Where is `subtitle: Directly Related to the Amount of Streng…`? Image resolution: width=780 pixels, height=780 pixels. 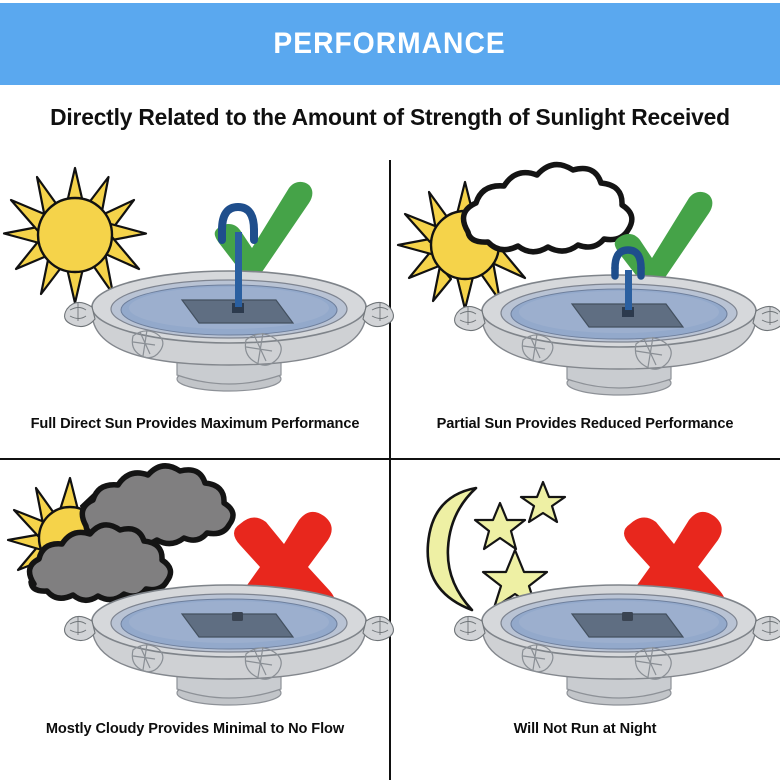
subtitle: Directly Related to the Amount of Streng… is located at coordinates (390, 117).